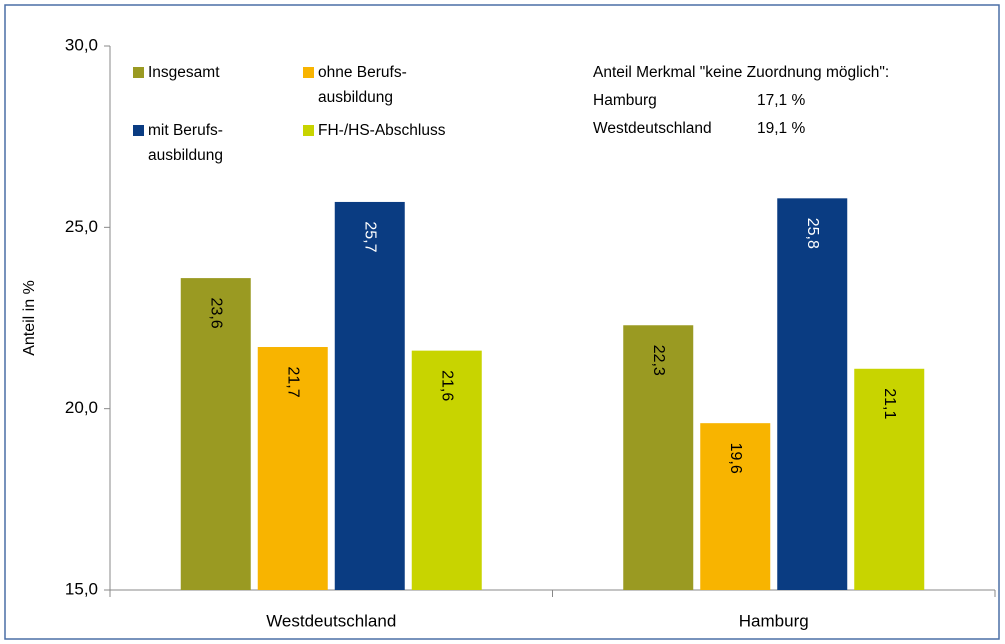 This screenshot has height=644, width=1005. What do you see at coordinates (81, 588) in the screenshot?
I see `y-tick-label: 15,0` at bounding box center [81, 588].